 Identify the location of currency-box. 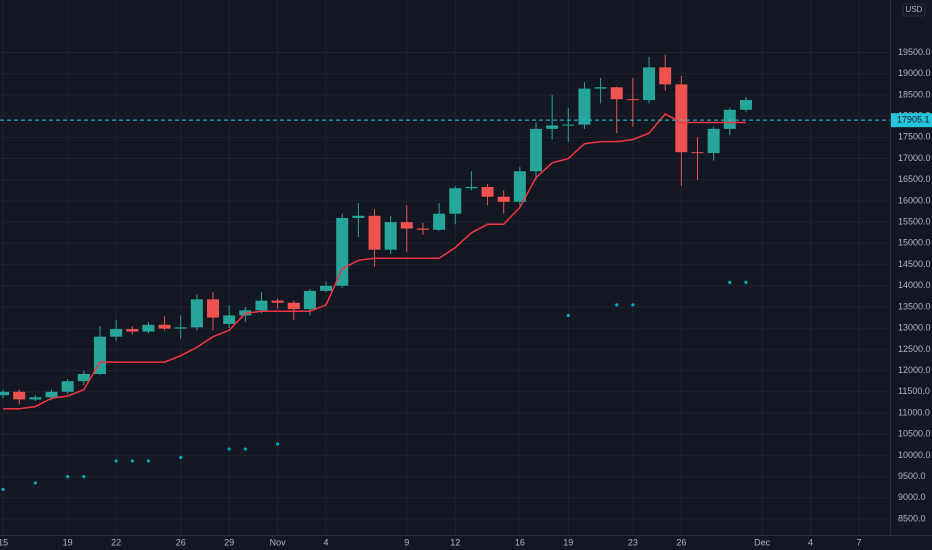
(914, 10).